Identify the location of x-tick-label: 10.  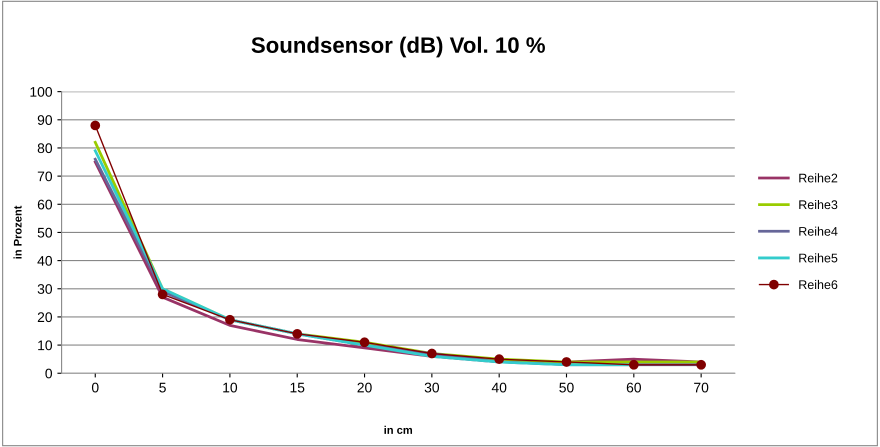
(230, 387).